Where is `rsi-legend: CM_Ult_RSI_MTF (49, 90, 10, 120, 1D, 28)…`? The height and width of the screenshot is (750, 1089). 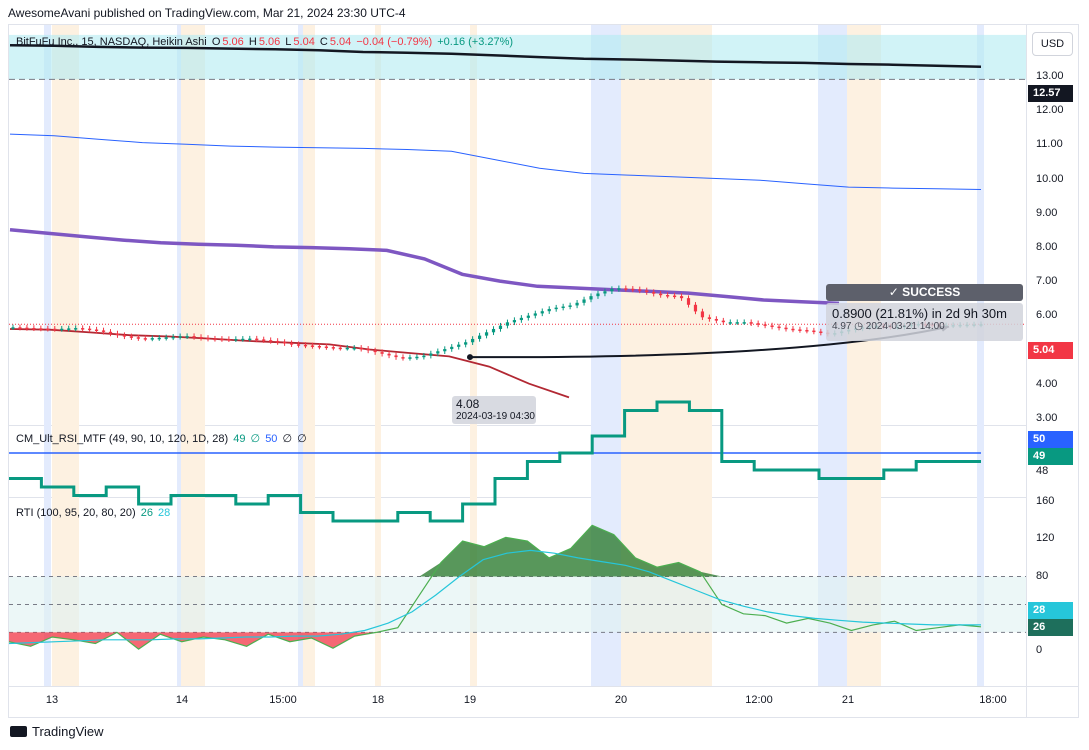 rsi-legend: CM_Ult_RSI_MTF (49, 90, 10, 120, 1D, 28)… is located at coordinates (162, 438).